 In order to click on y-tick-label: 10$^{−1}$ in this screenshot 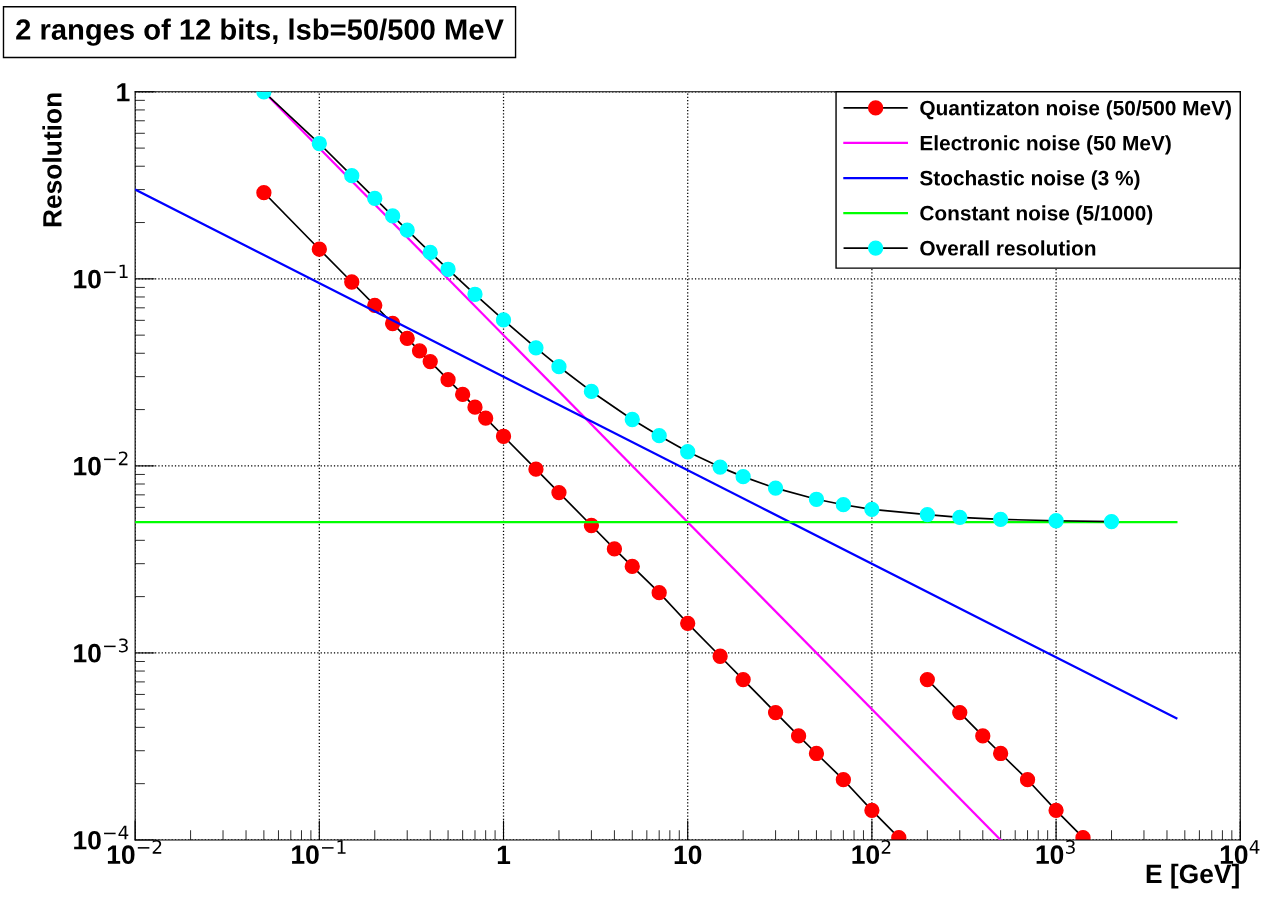, I will do `click(101, 276)`.